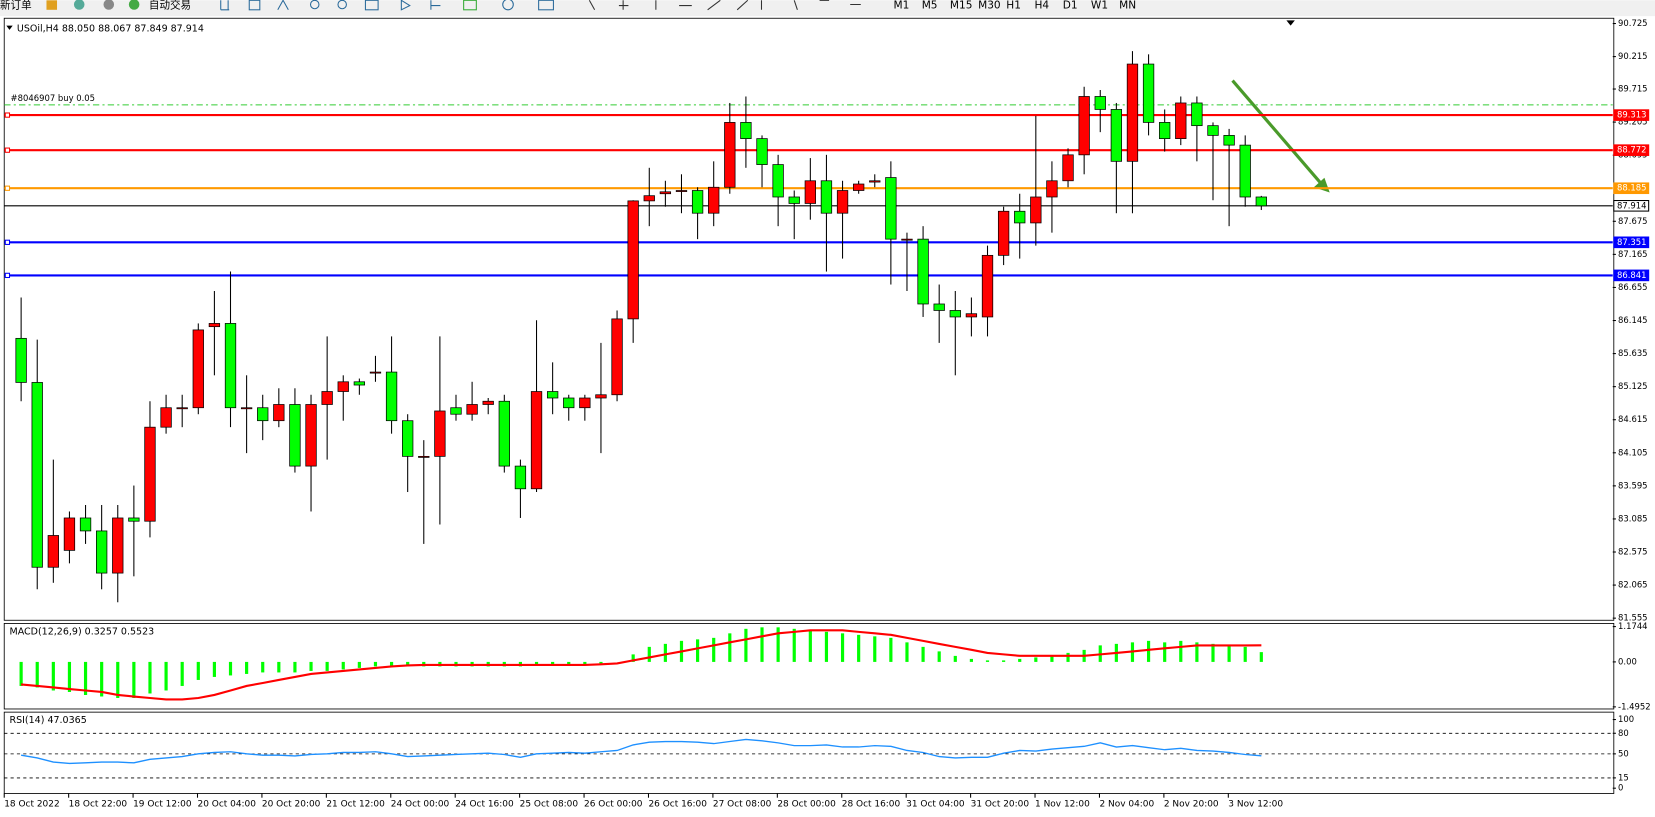 This screenshot has height=817, width=1655. What do you see at coordinates (989, 6) in the screenshot?
I see `timeframe-button: M30` at bounding box center [989, 6].